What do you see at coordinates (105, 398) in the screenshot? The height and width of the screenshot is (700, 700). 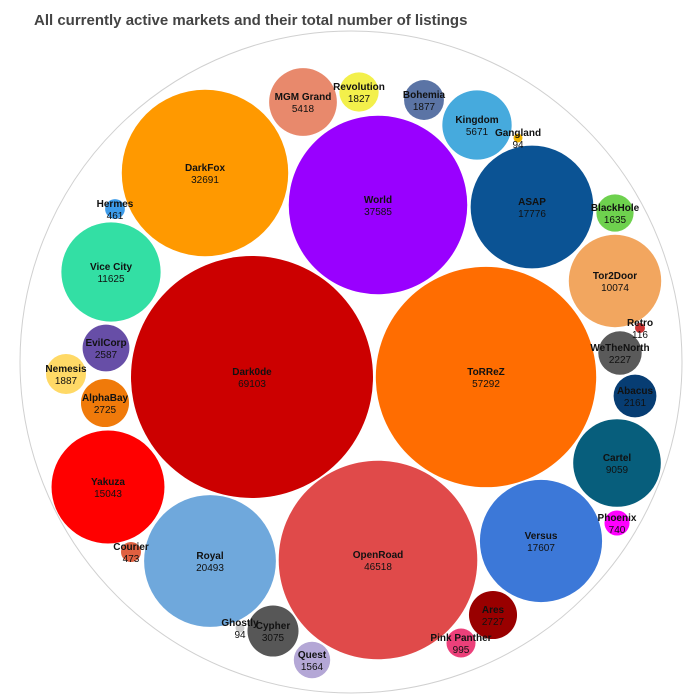 I see `bubble-label-alphabay: AlphaBay` at bounding box center [105, 398].